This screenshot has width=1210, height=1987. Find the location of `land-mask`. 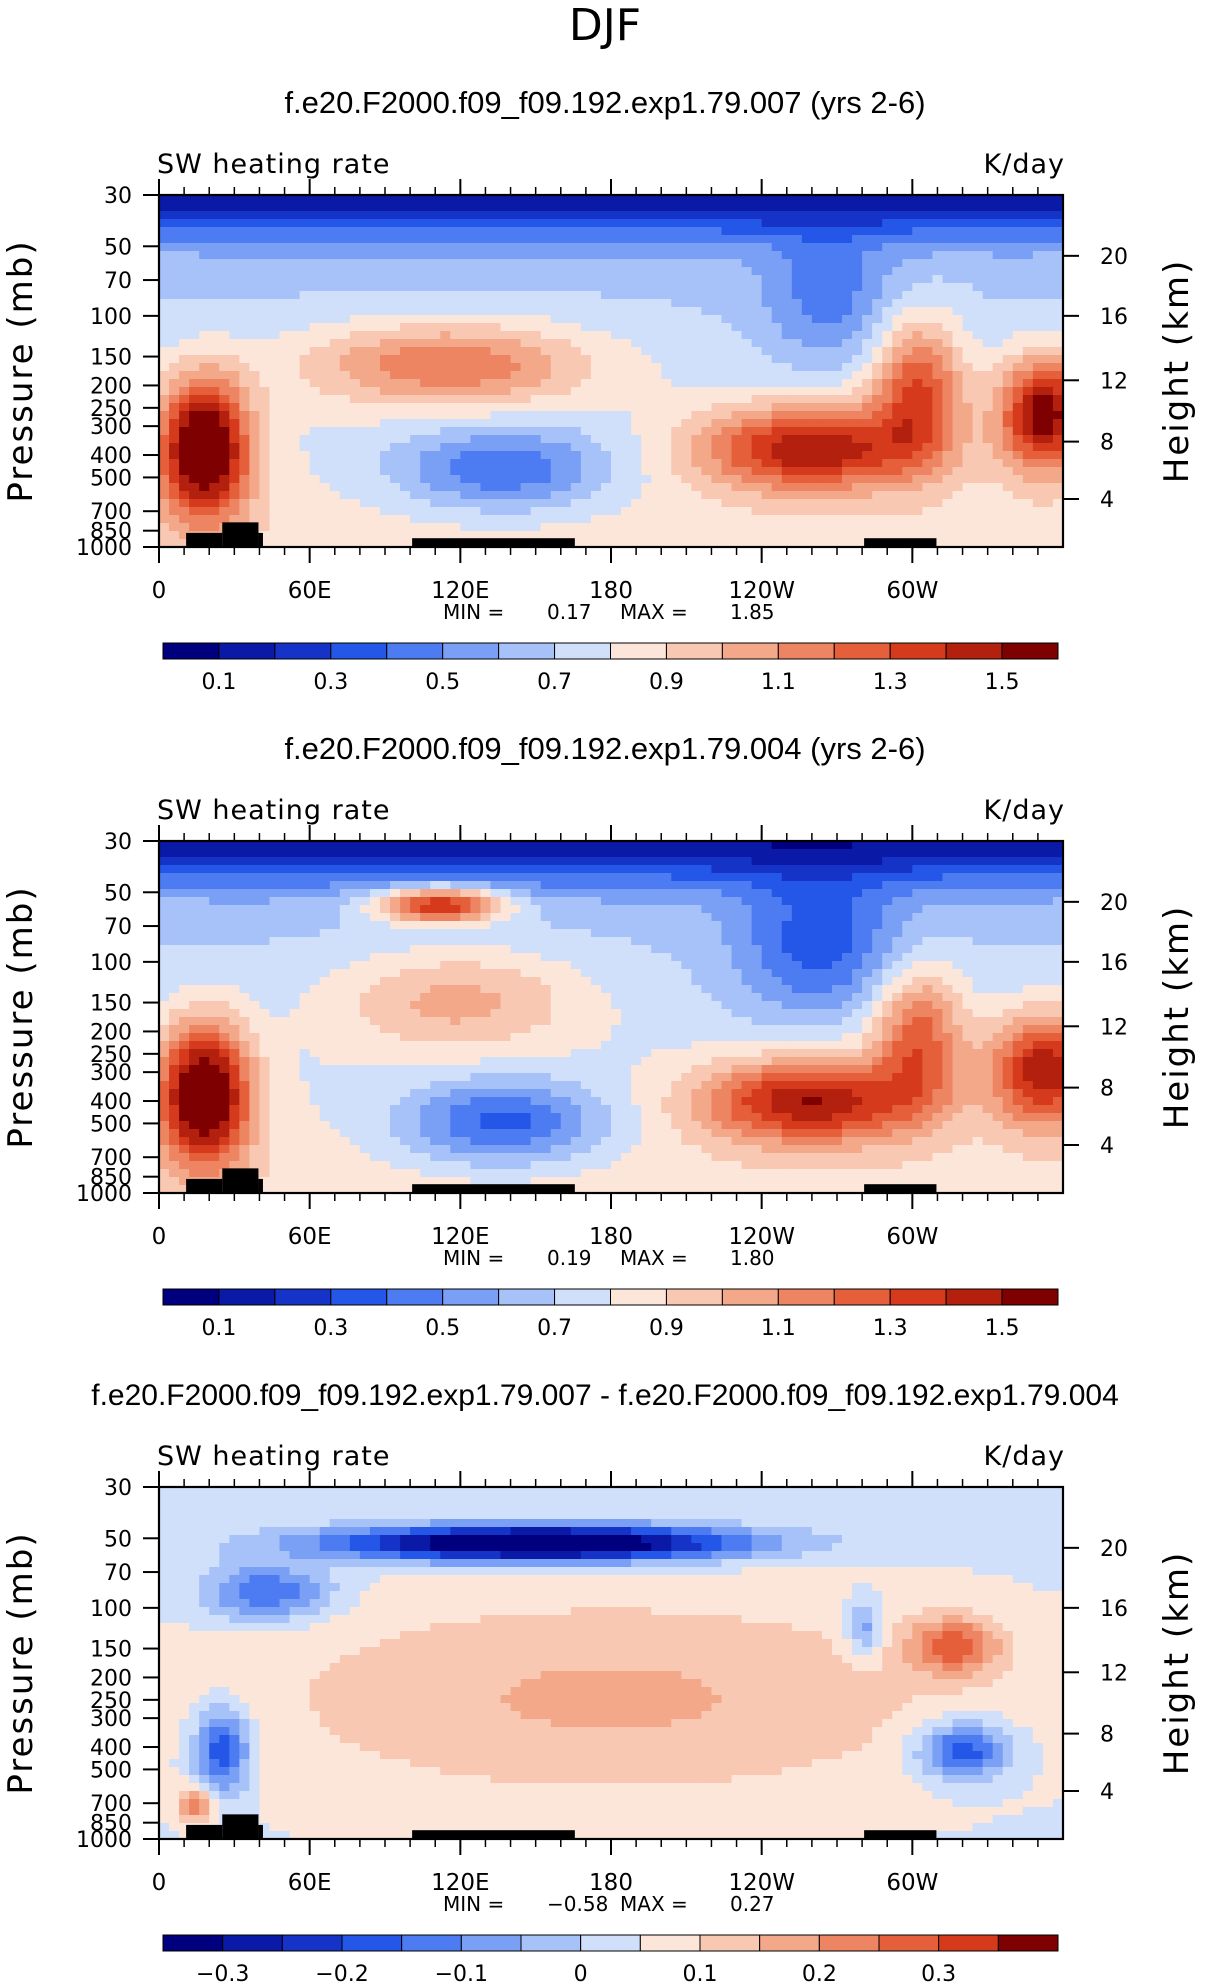

land-mask is located at coordinates (204, 539).